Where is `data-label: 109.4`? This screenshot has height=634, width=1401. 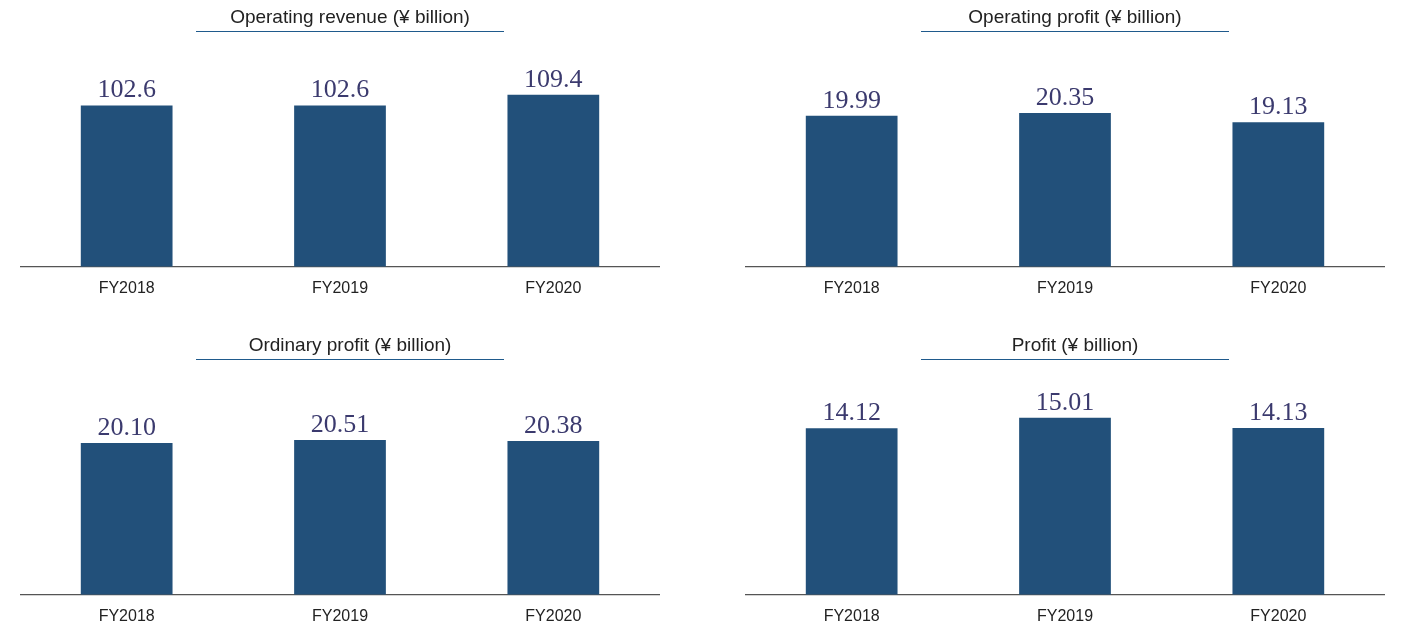
data-label: 109.4 is located at coordinates (553, 78).